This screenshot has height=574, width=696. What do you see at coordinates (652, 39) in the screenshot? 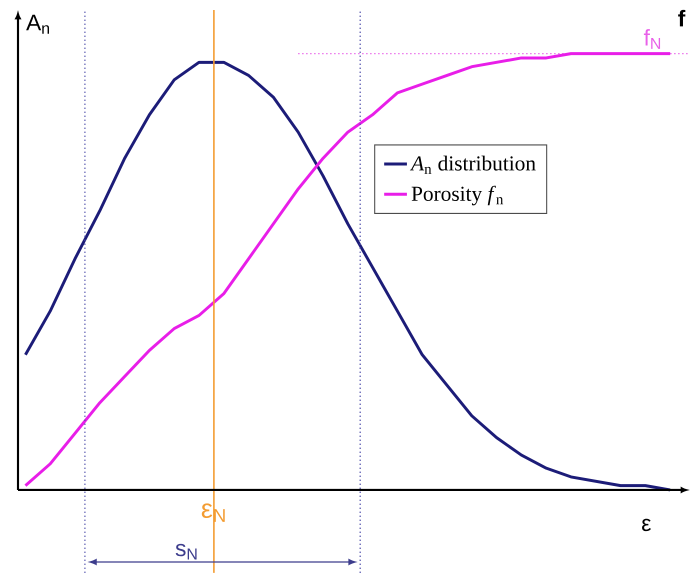
I see `ref-line-label: f$_{N}$` at bounding box center [652, 39].